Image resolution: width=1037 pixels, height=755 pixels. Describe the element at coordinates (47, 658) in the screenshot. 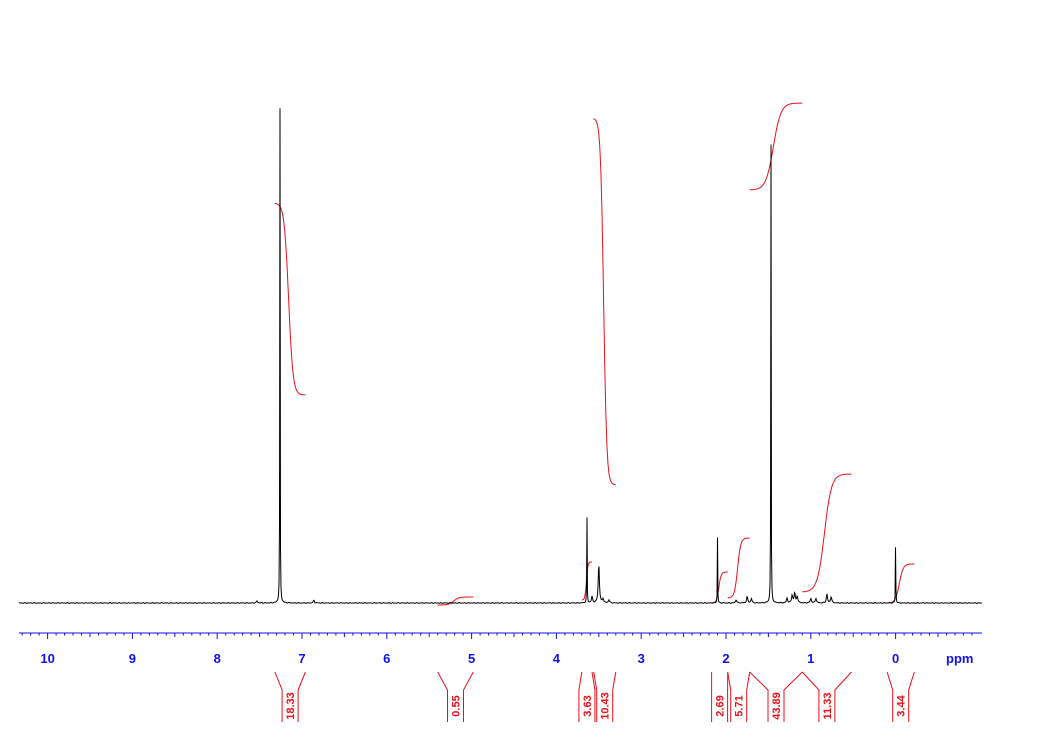

I see `x-tick-label: 10` at that location.